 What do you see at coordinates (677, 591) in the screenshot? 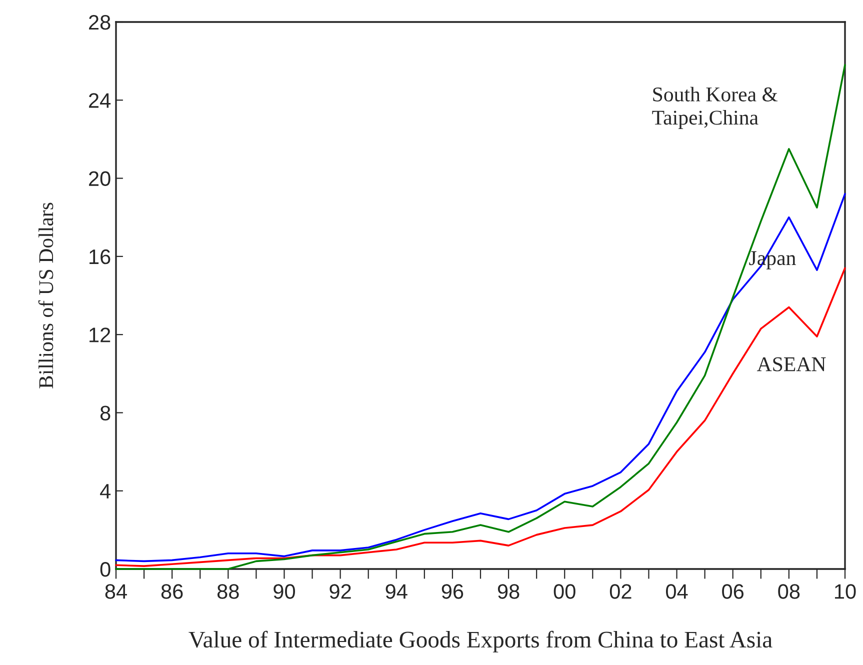
I see `x-tick-label: 04` at bounding box center [677, 591].